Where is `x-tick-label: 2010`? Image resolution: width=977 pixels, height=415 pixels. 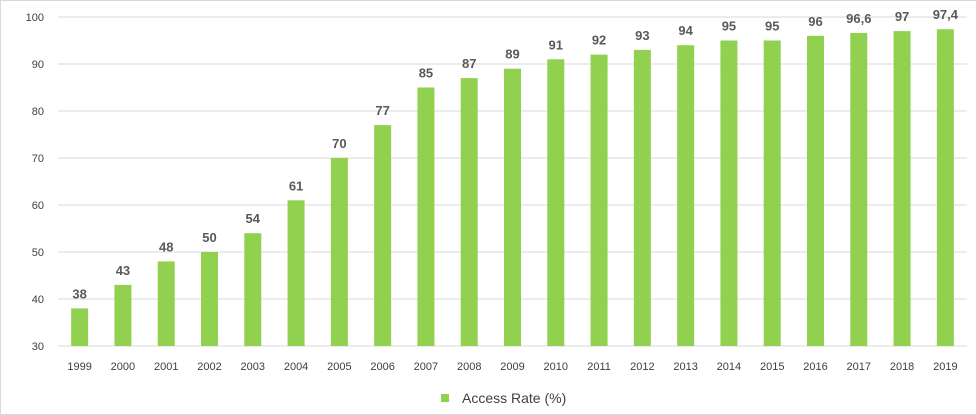 x-tick-label: 2010 is located at coordinates (556, 367).